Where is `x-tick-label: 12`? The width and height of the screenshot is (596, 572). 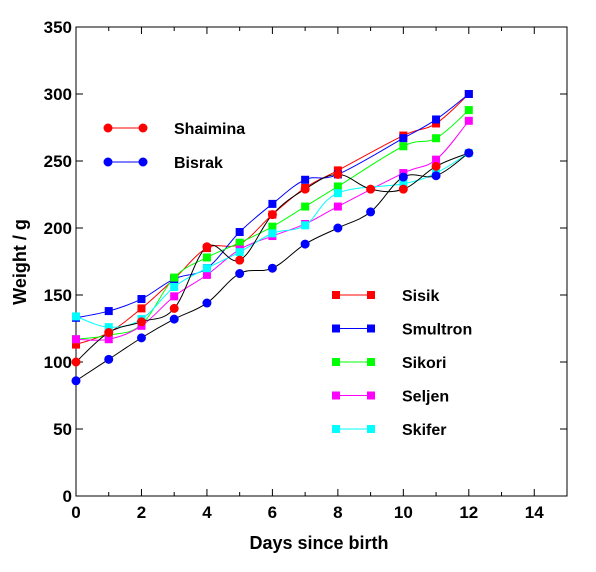 x-tick-label: 12 is located at coordinates (468, 512).